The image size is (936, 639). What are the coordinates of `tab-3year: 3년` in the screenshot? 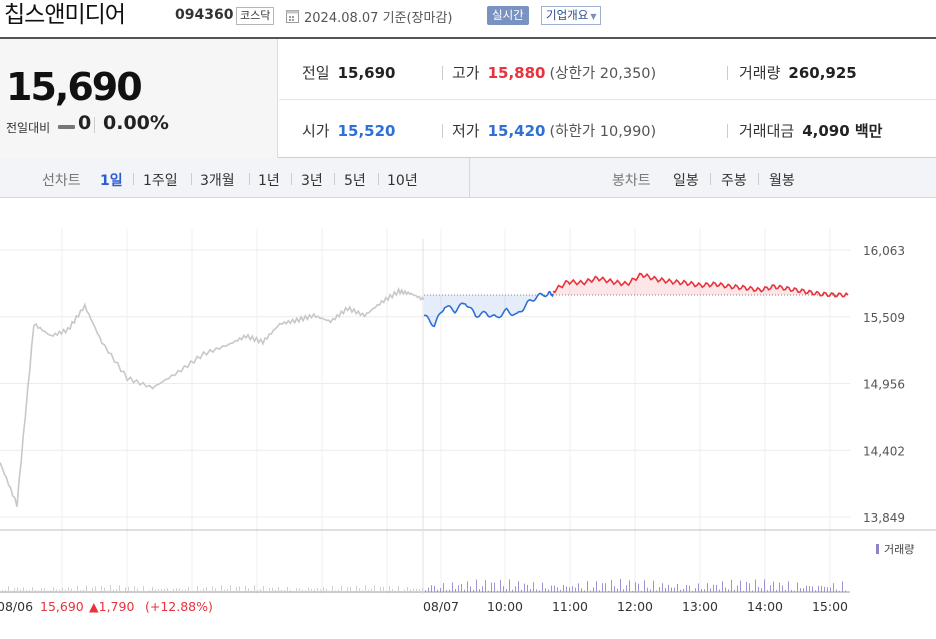 It's located at (312, 181).